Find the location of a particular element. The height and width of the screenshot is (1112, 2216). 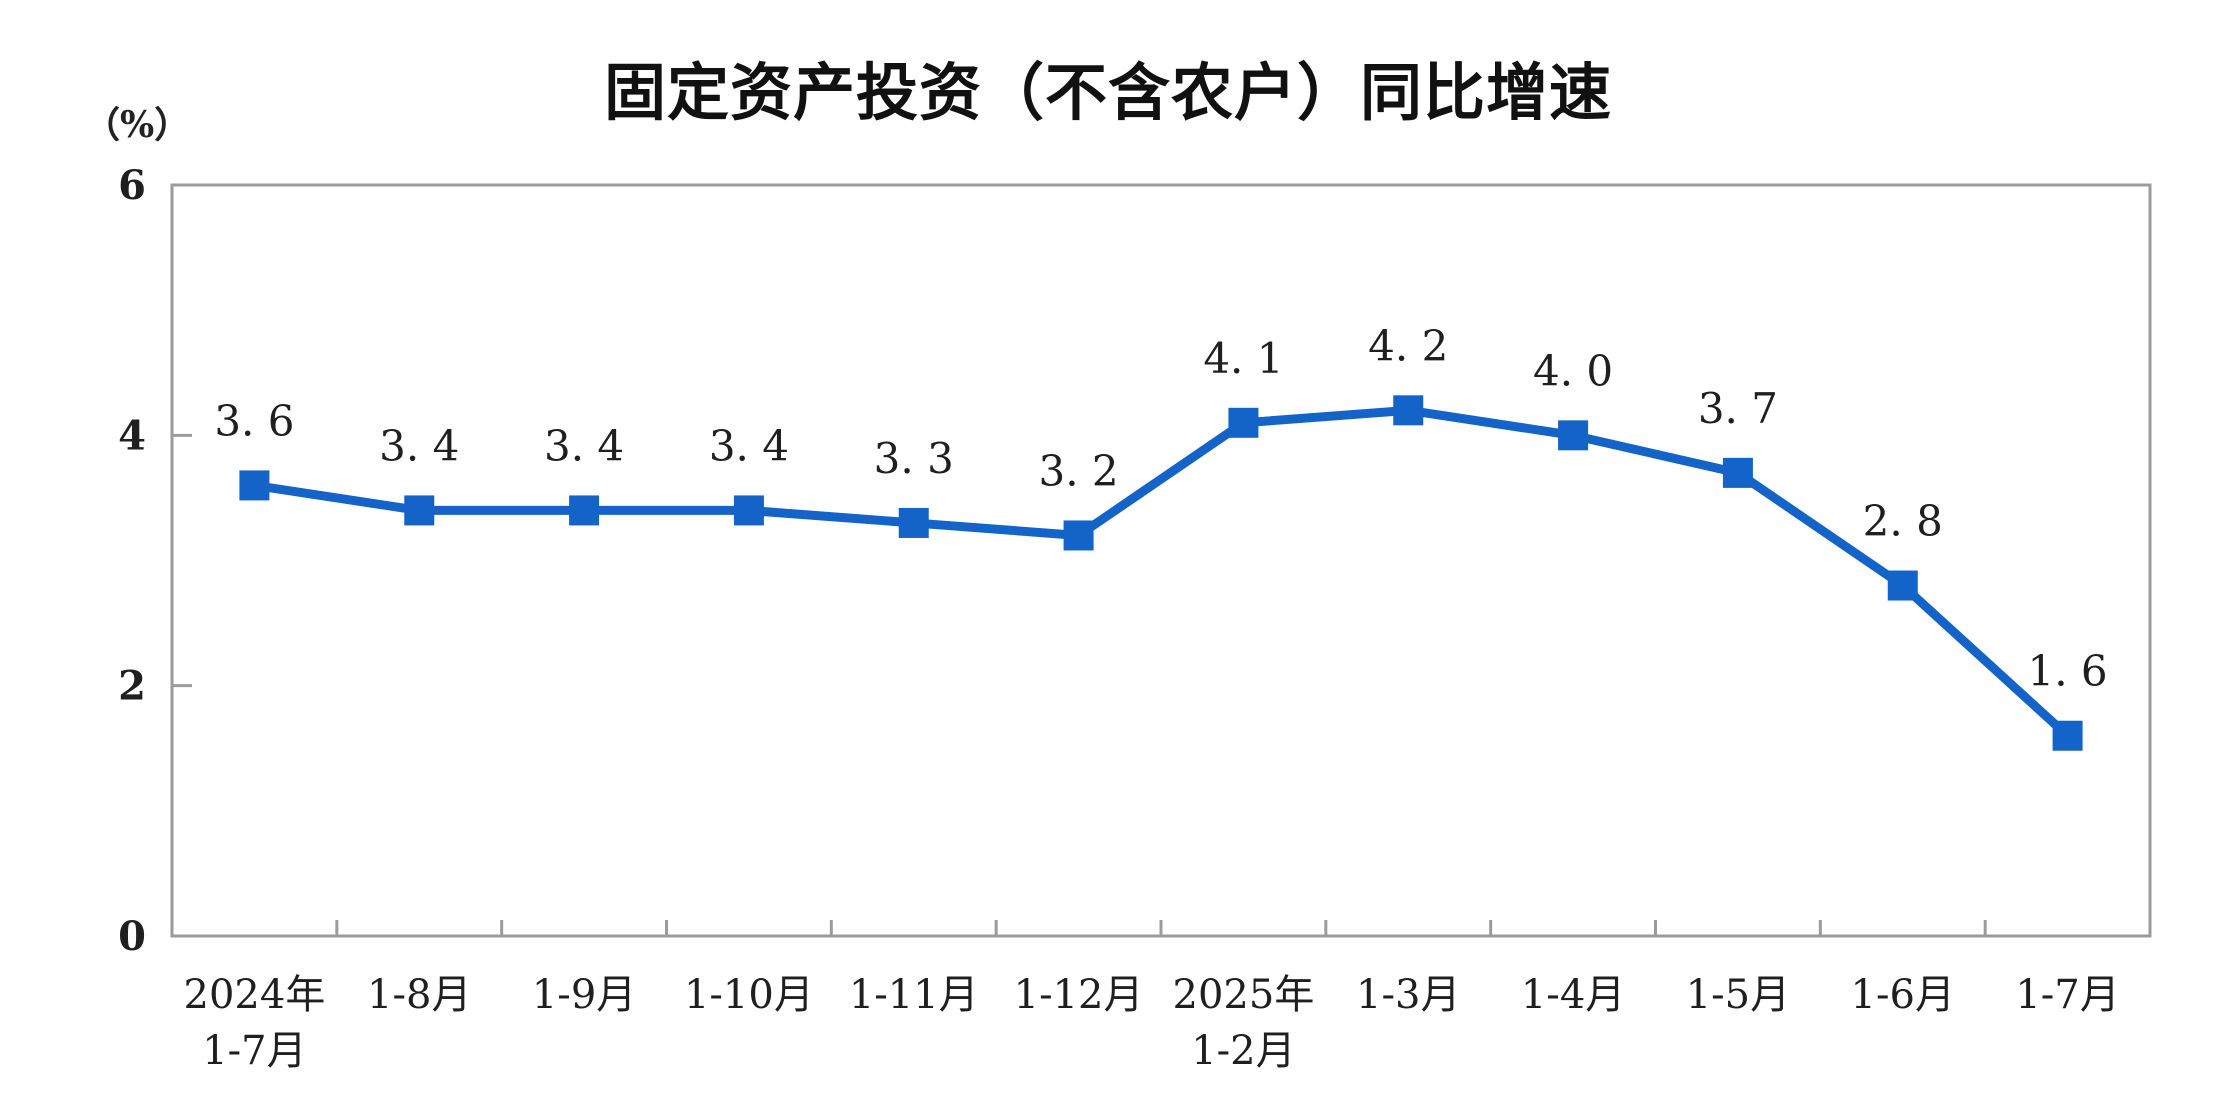

data-point-label: 2. 8 is located at coordinates (1903, 521).